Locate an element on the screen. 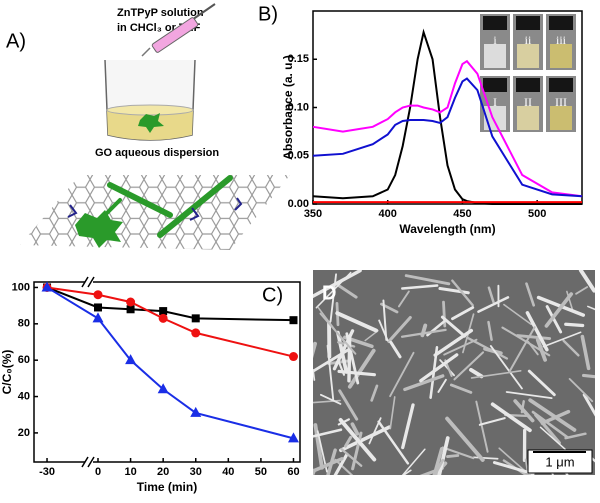 The image size is (600, 503). panel-label: A) is located at coordinates (16, 41).